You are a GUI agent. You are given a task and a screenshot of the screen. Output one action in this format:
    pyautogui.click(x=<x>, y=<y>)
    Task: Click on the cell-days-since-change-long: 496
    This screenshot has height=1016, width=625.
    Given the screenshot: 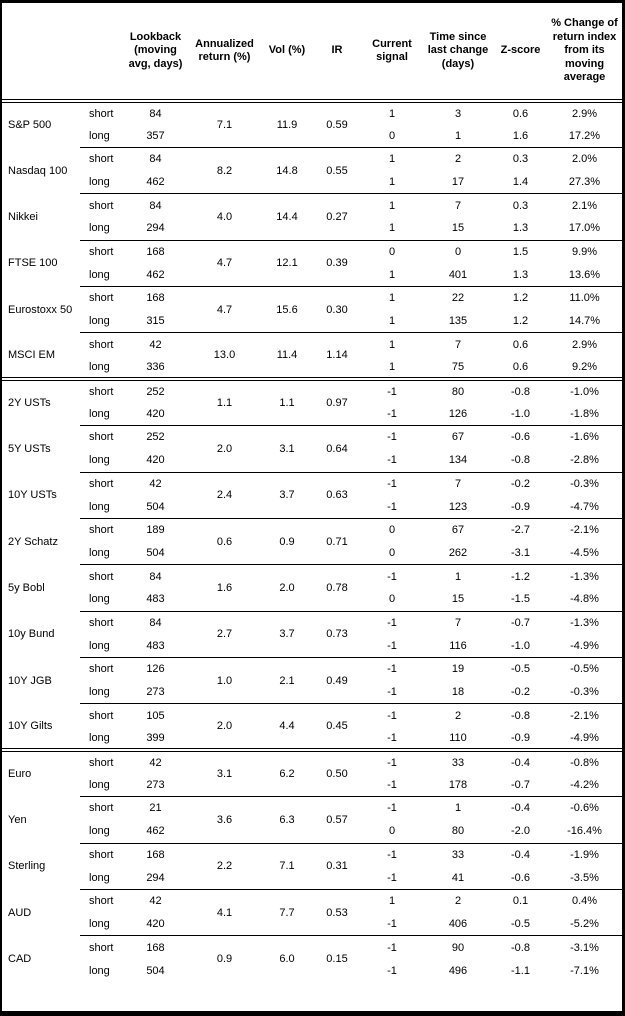 What is the action you would take?
    pyautogui.click(x=458, y=970)
    